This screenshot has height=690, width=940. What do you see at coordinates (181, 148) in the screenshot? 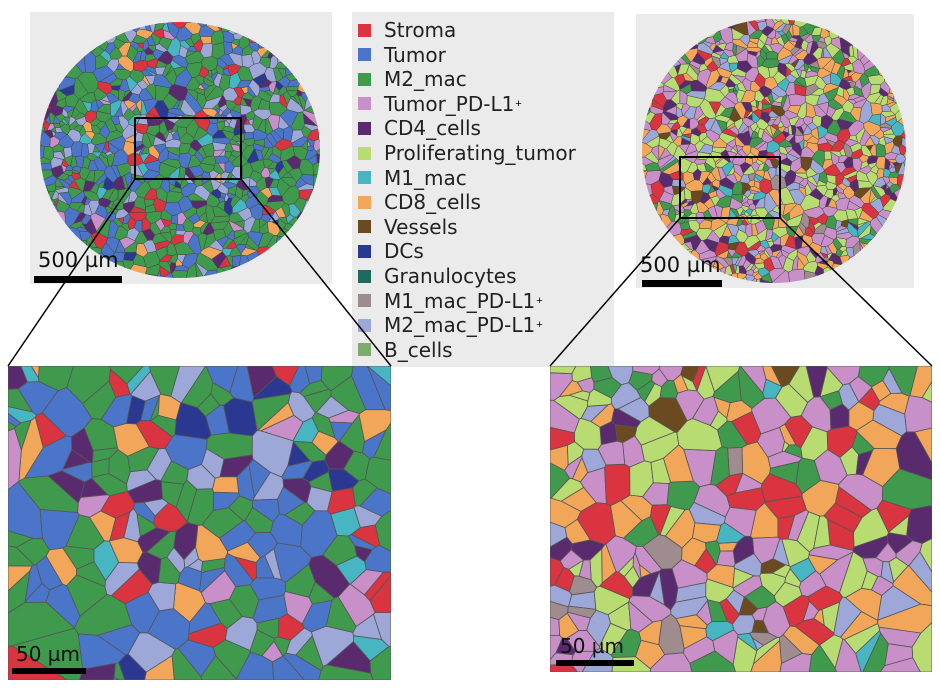
I see `overview-left-panel: 500 µm` at bounding box center [181, 148].